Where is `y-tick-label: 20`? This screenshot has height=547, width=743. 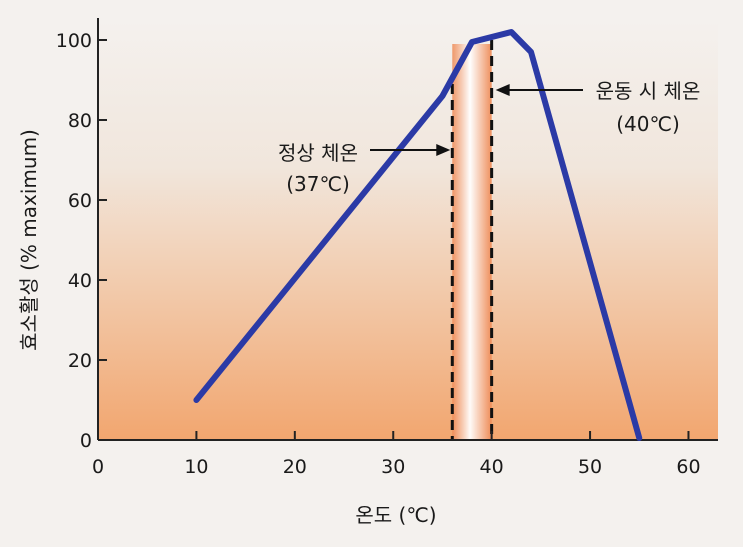 y-tick-label: 20 is located at coordinates (80, 361).